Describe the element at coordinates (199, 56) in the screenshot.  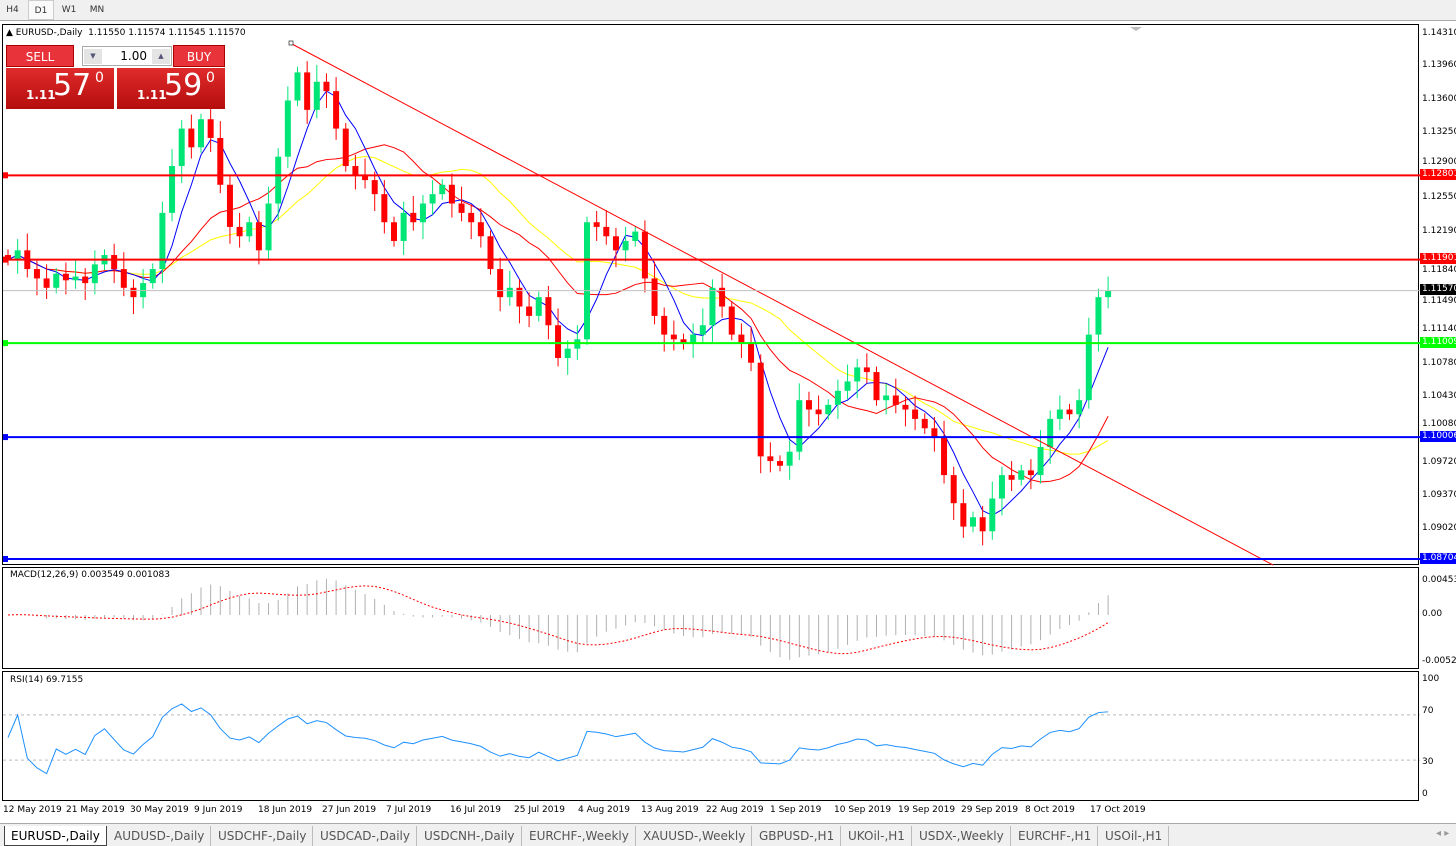
I see `buy-button: BUY` at that location.